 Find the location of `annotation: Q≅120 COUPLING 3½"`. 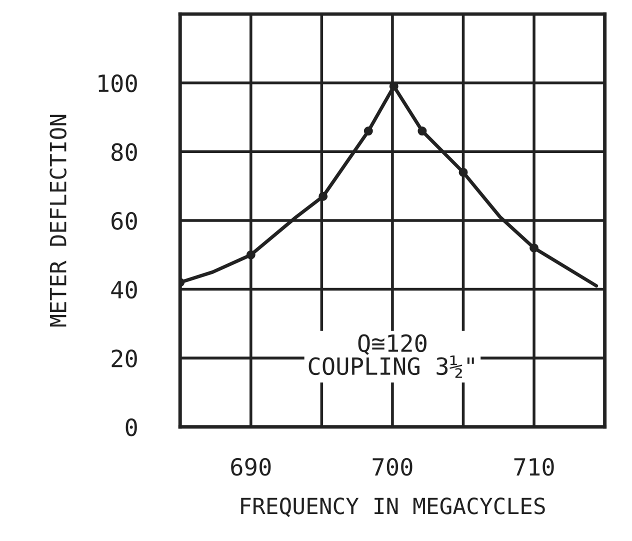

annotation: Q≅120 COUPLING 3½" is located at coordinates (391, 356).